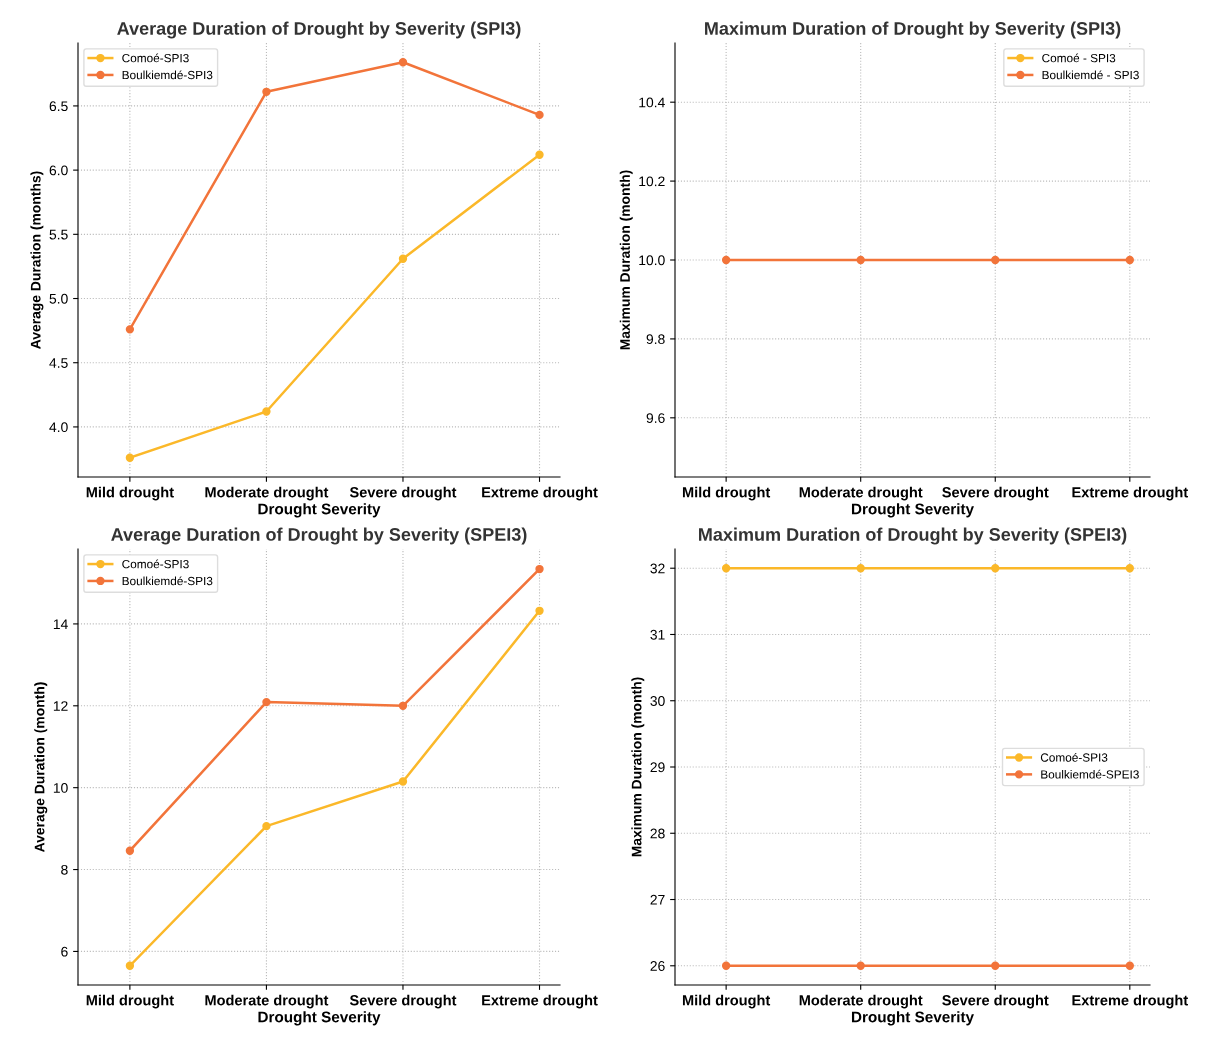  I want to click on y-tick-label: 8, so click(64, 869).